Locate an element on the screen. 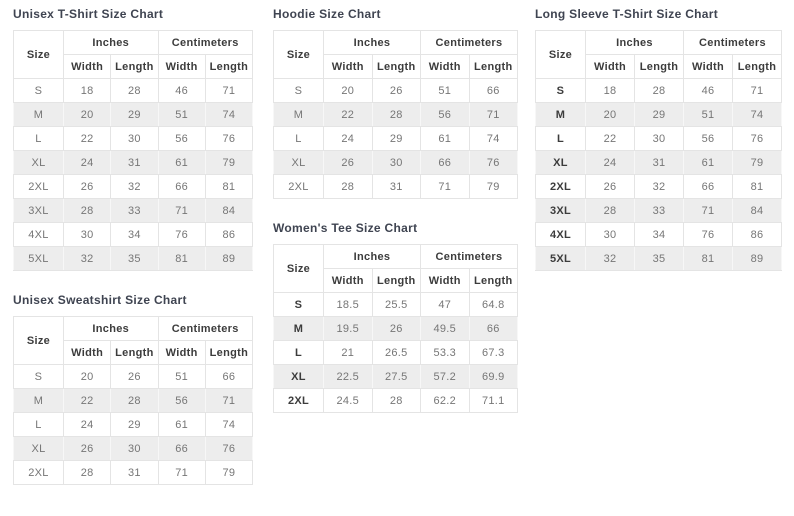 The image size is (794, 516). table-row: L 24 29 61 74 is located at coordinates (395, 138).